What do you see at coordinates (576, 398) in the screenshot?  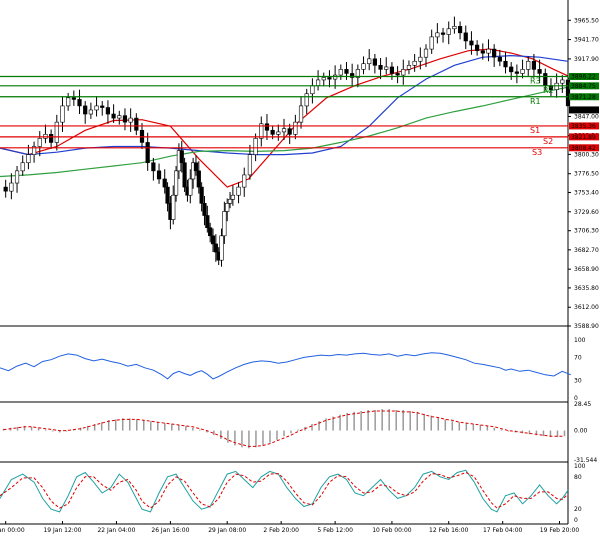 I see `osc1-y-tick-label: 0` at bounding box center [576, 398].